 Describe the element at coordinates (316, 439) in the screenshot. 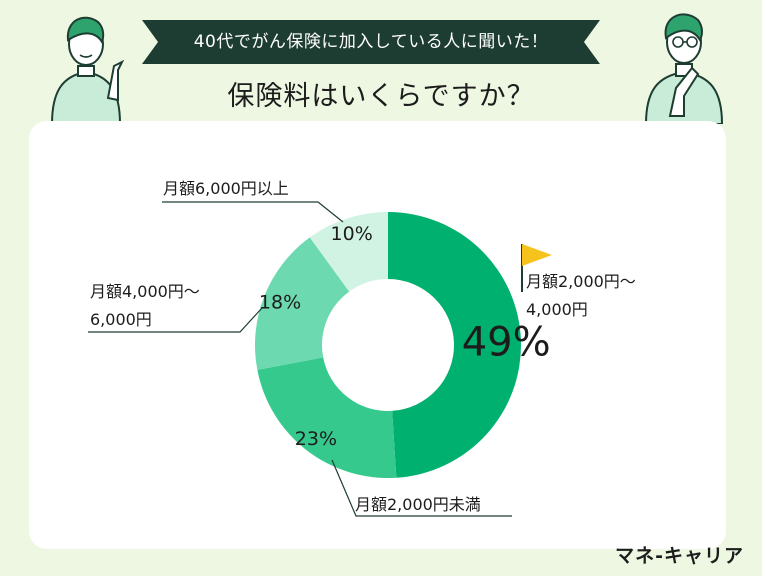

I see `slice-value-label: 23%` at that location.